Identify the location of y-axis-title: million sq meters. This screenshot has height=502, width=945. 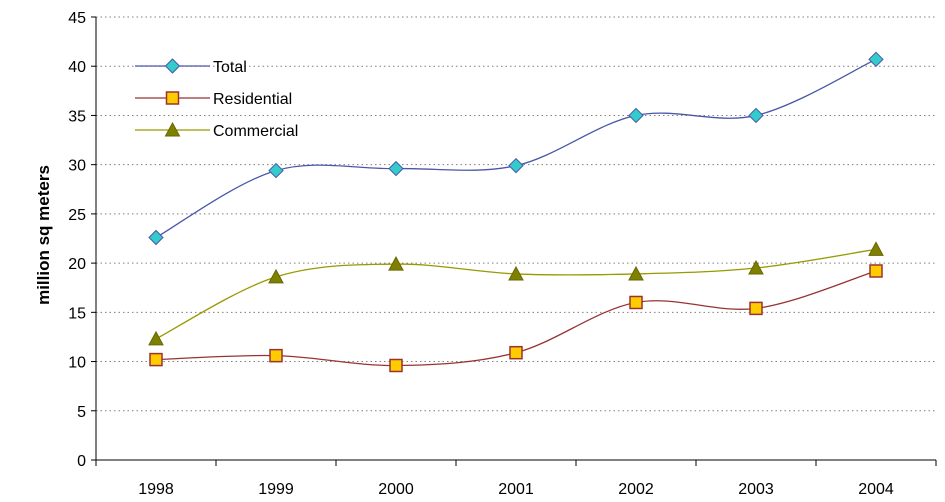
(43, 235).